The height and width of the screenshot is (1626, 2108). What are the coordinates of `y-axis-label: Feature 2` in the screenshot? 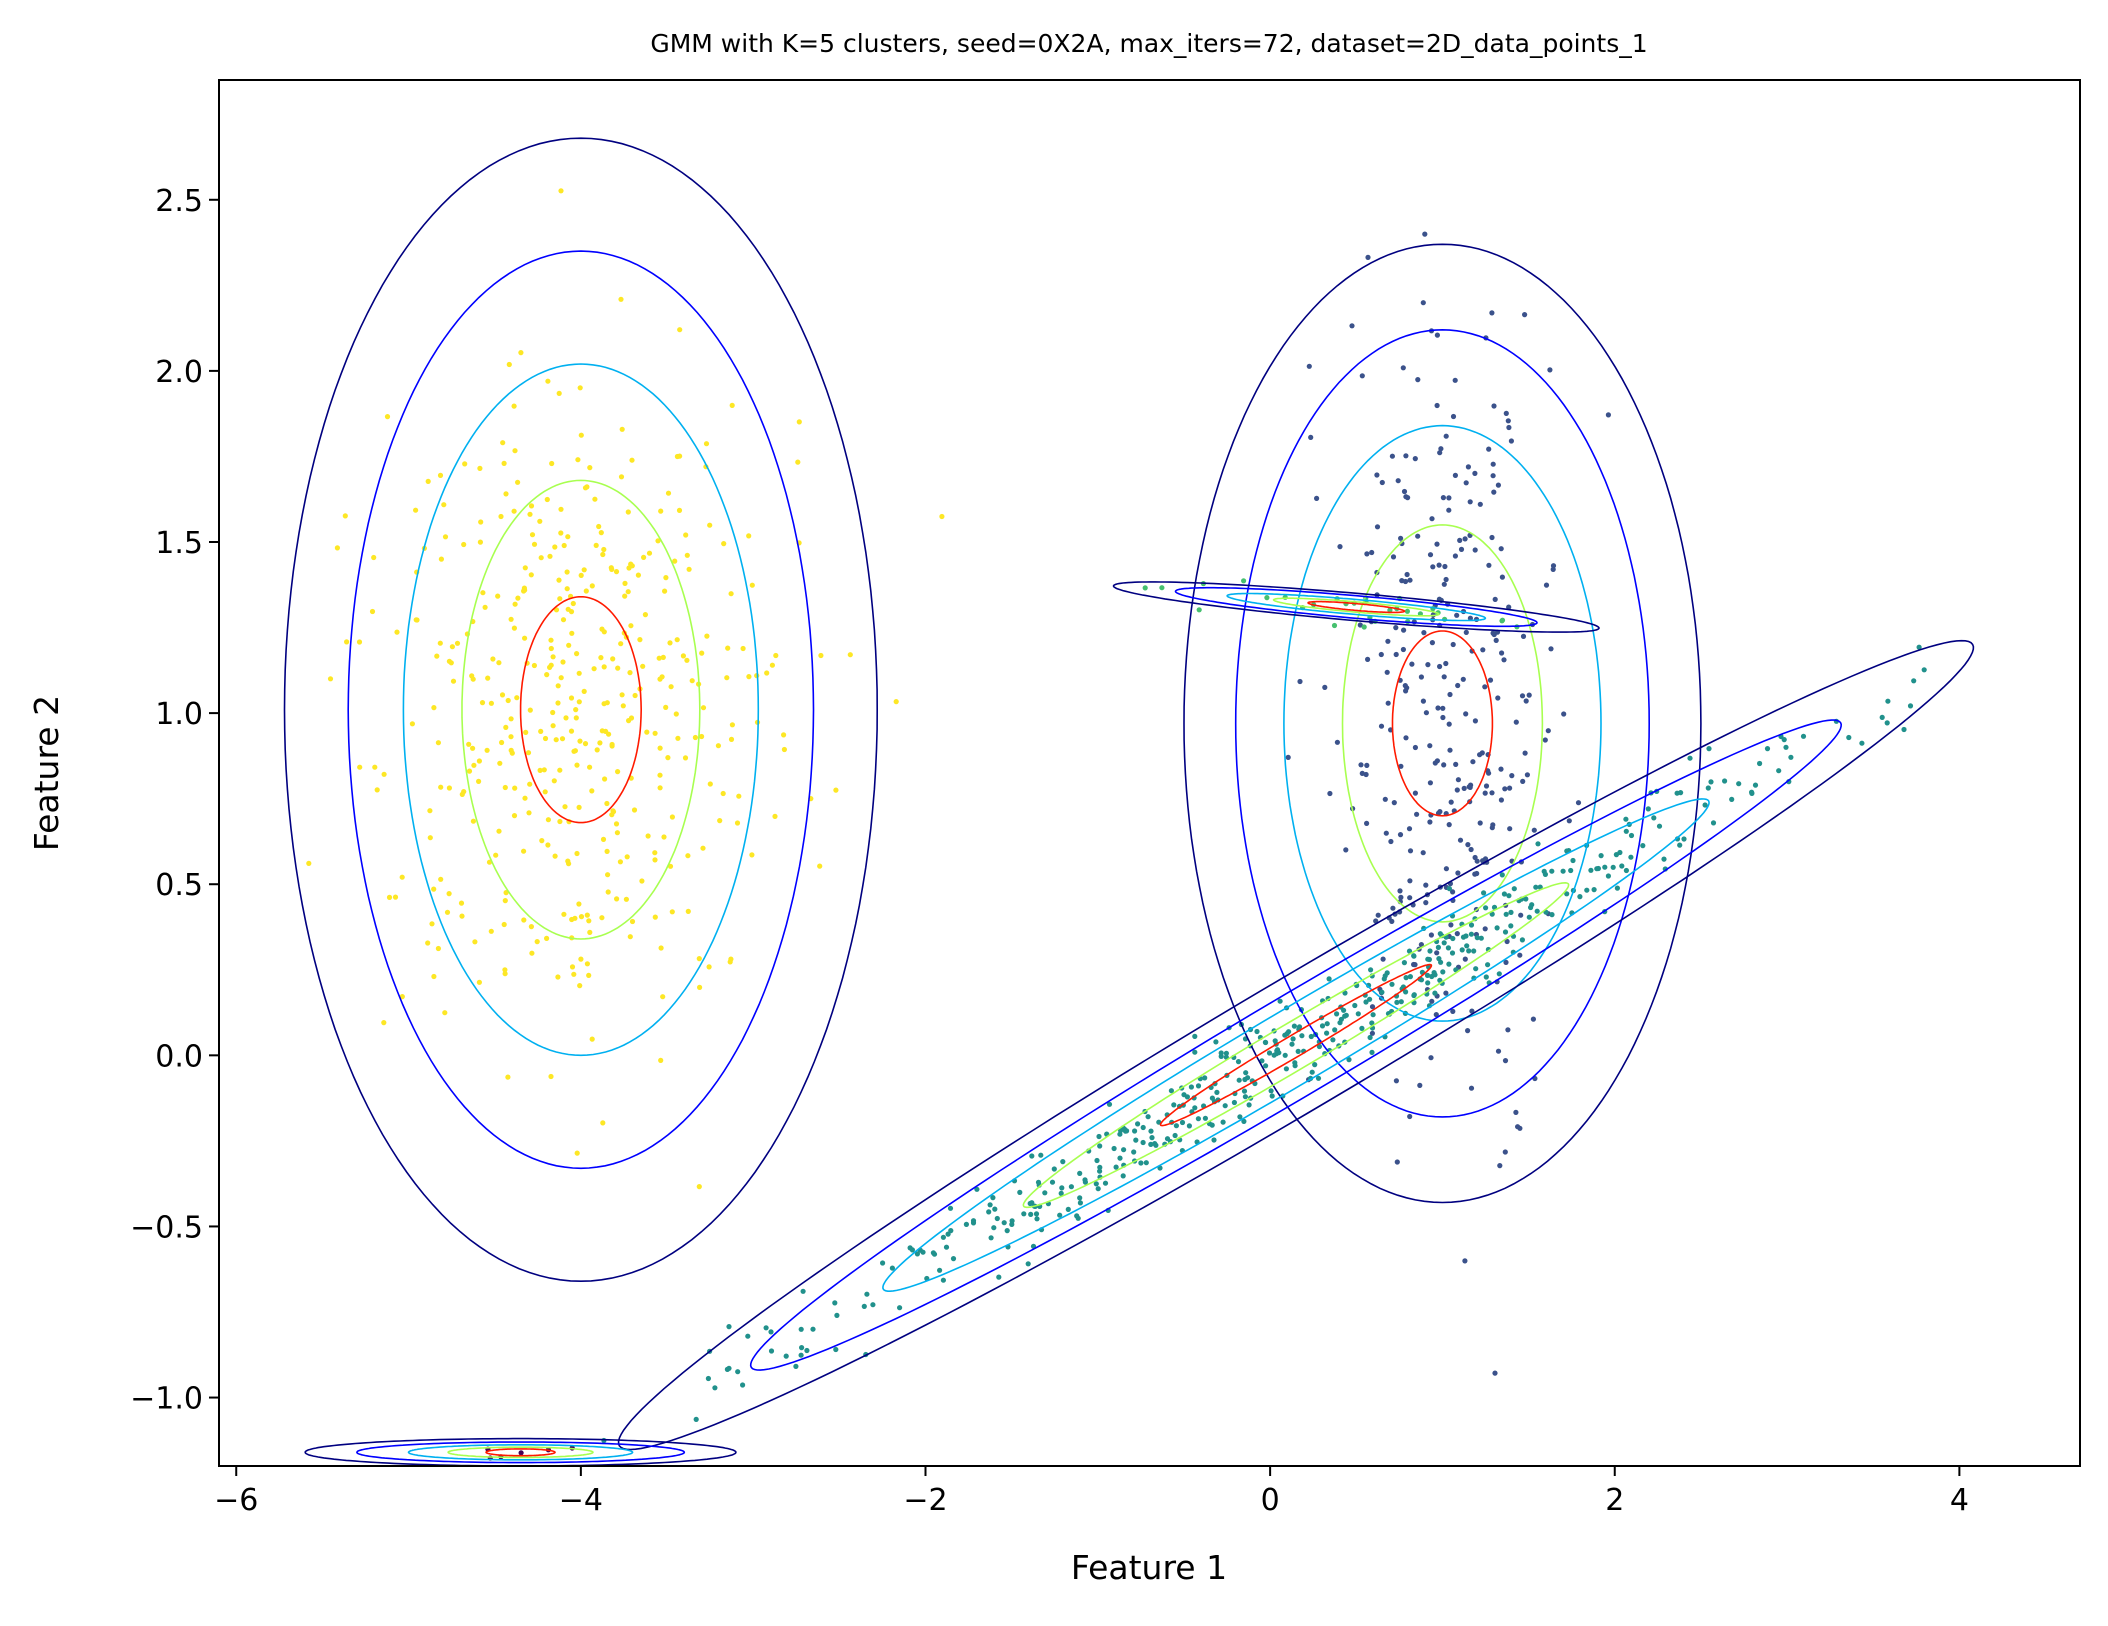 It's located at (46, 773).